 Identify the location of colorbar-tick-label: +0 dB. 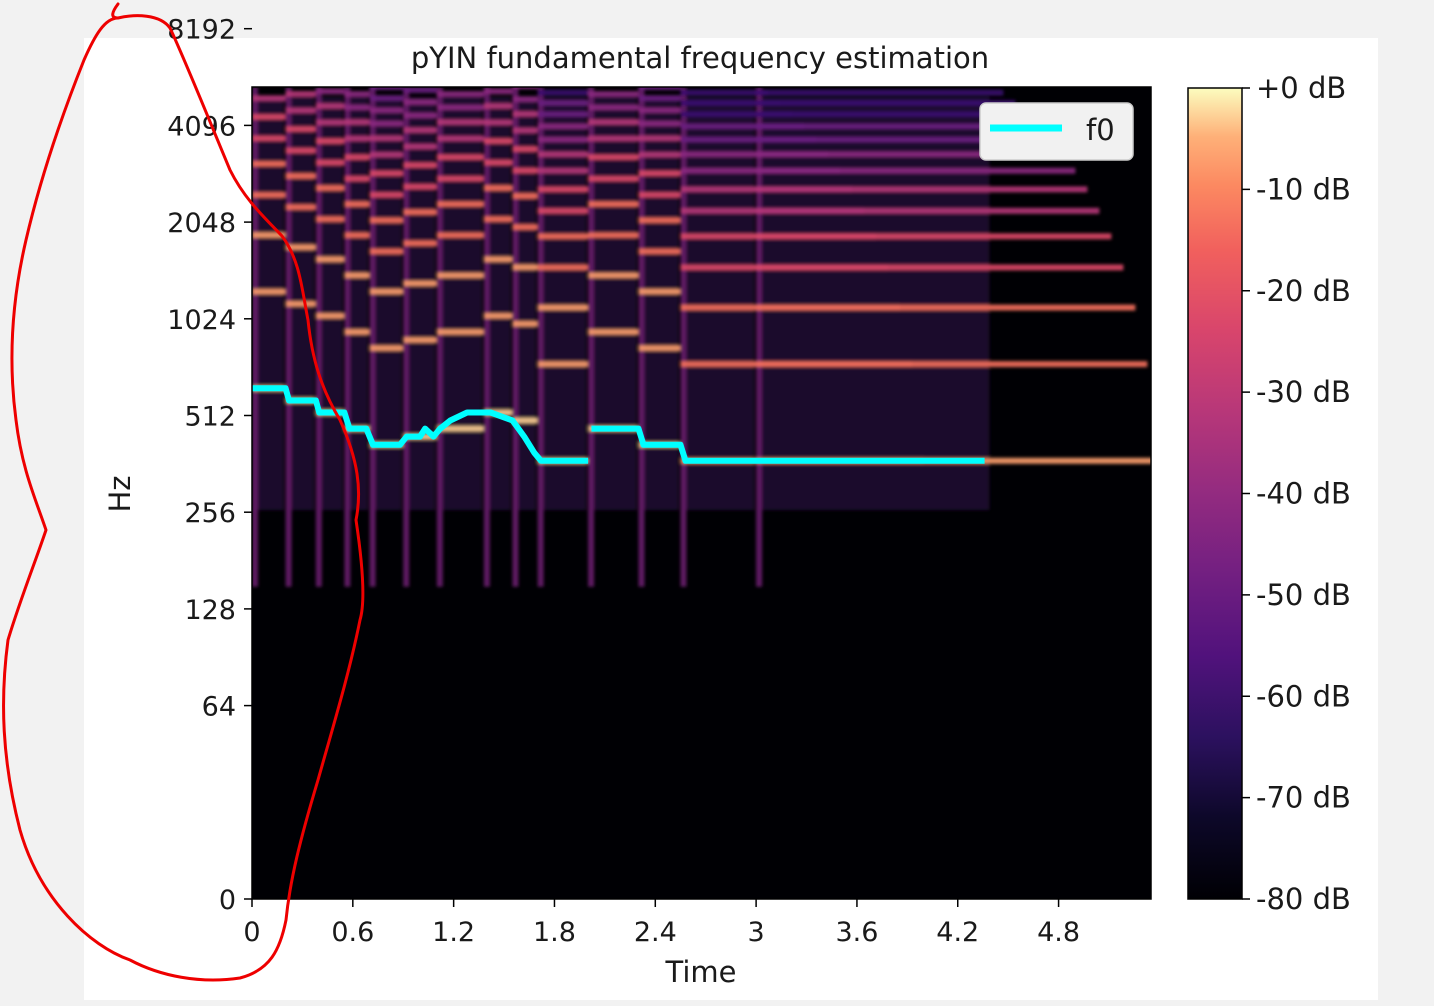
(1301, 88).